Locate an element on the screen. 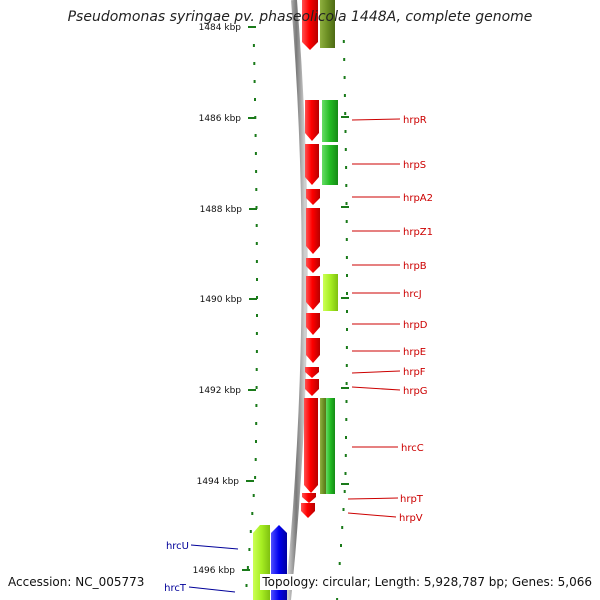 Image resolution: width=600 pixels, height=600 pixels. ruler-label-1490: 1490 kbp is located at coordinates (221, 300).